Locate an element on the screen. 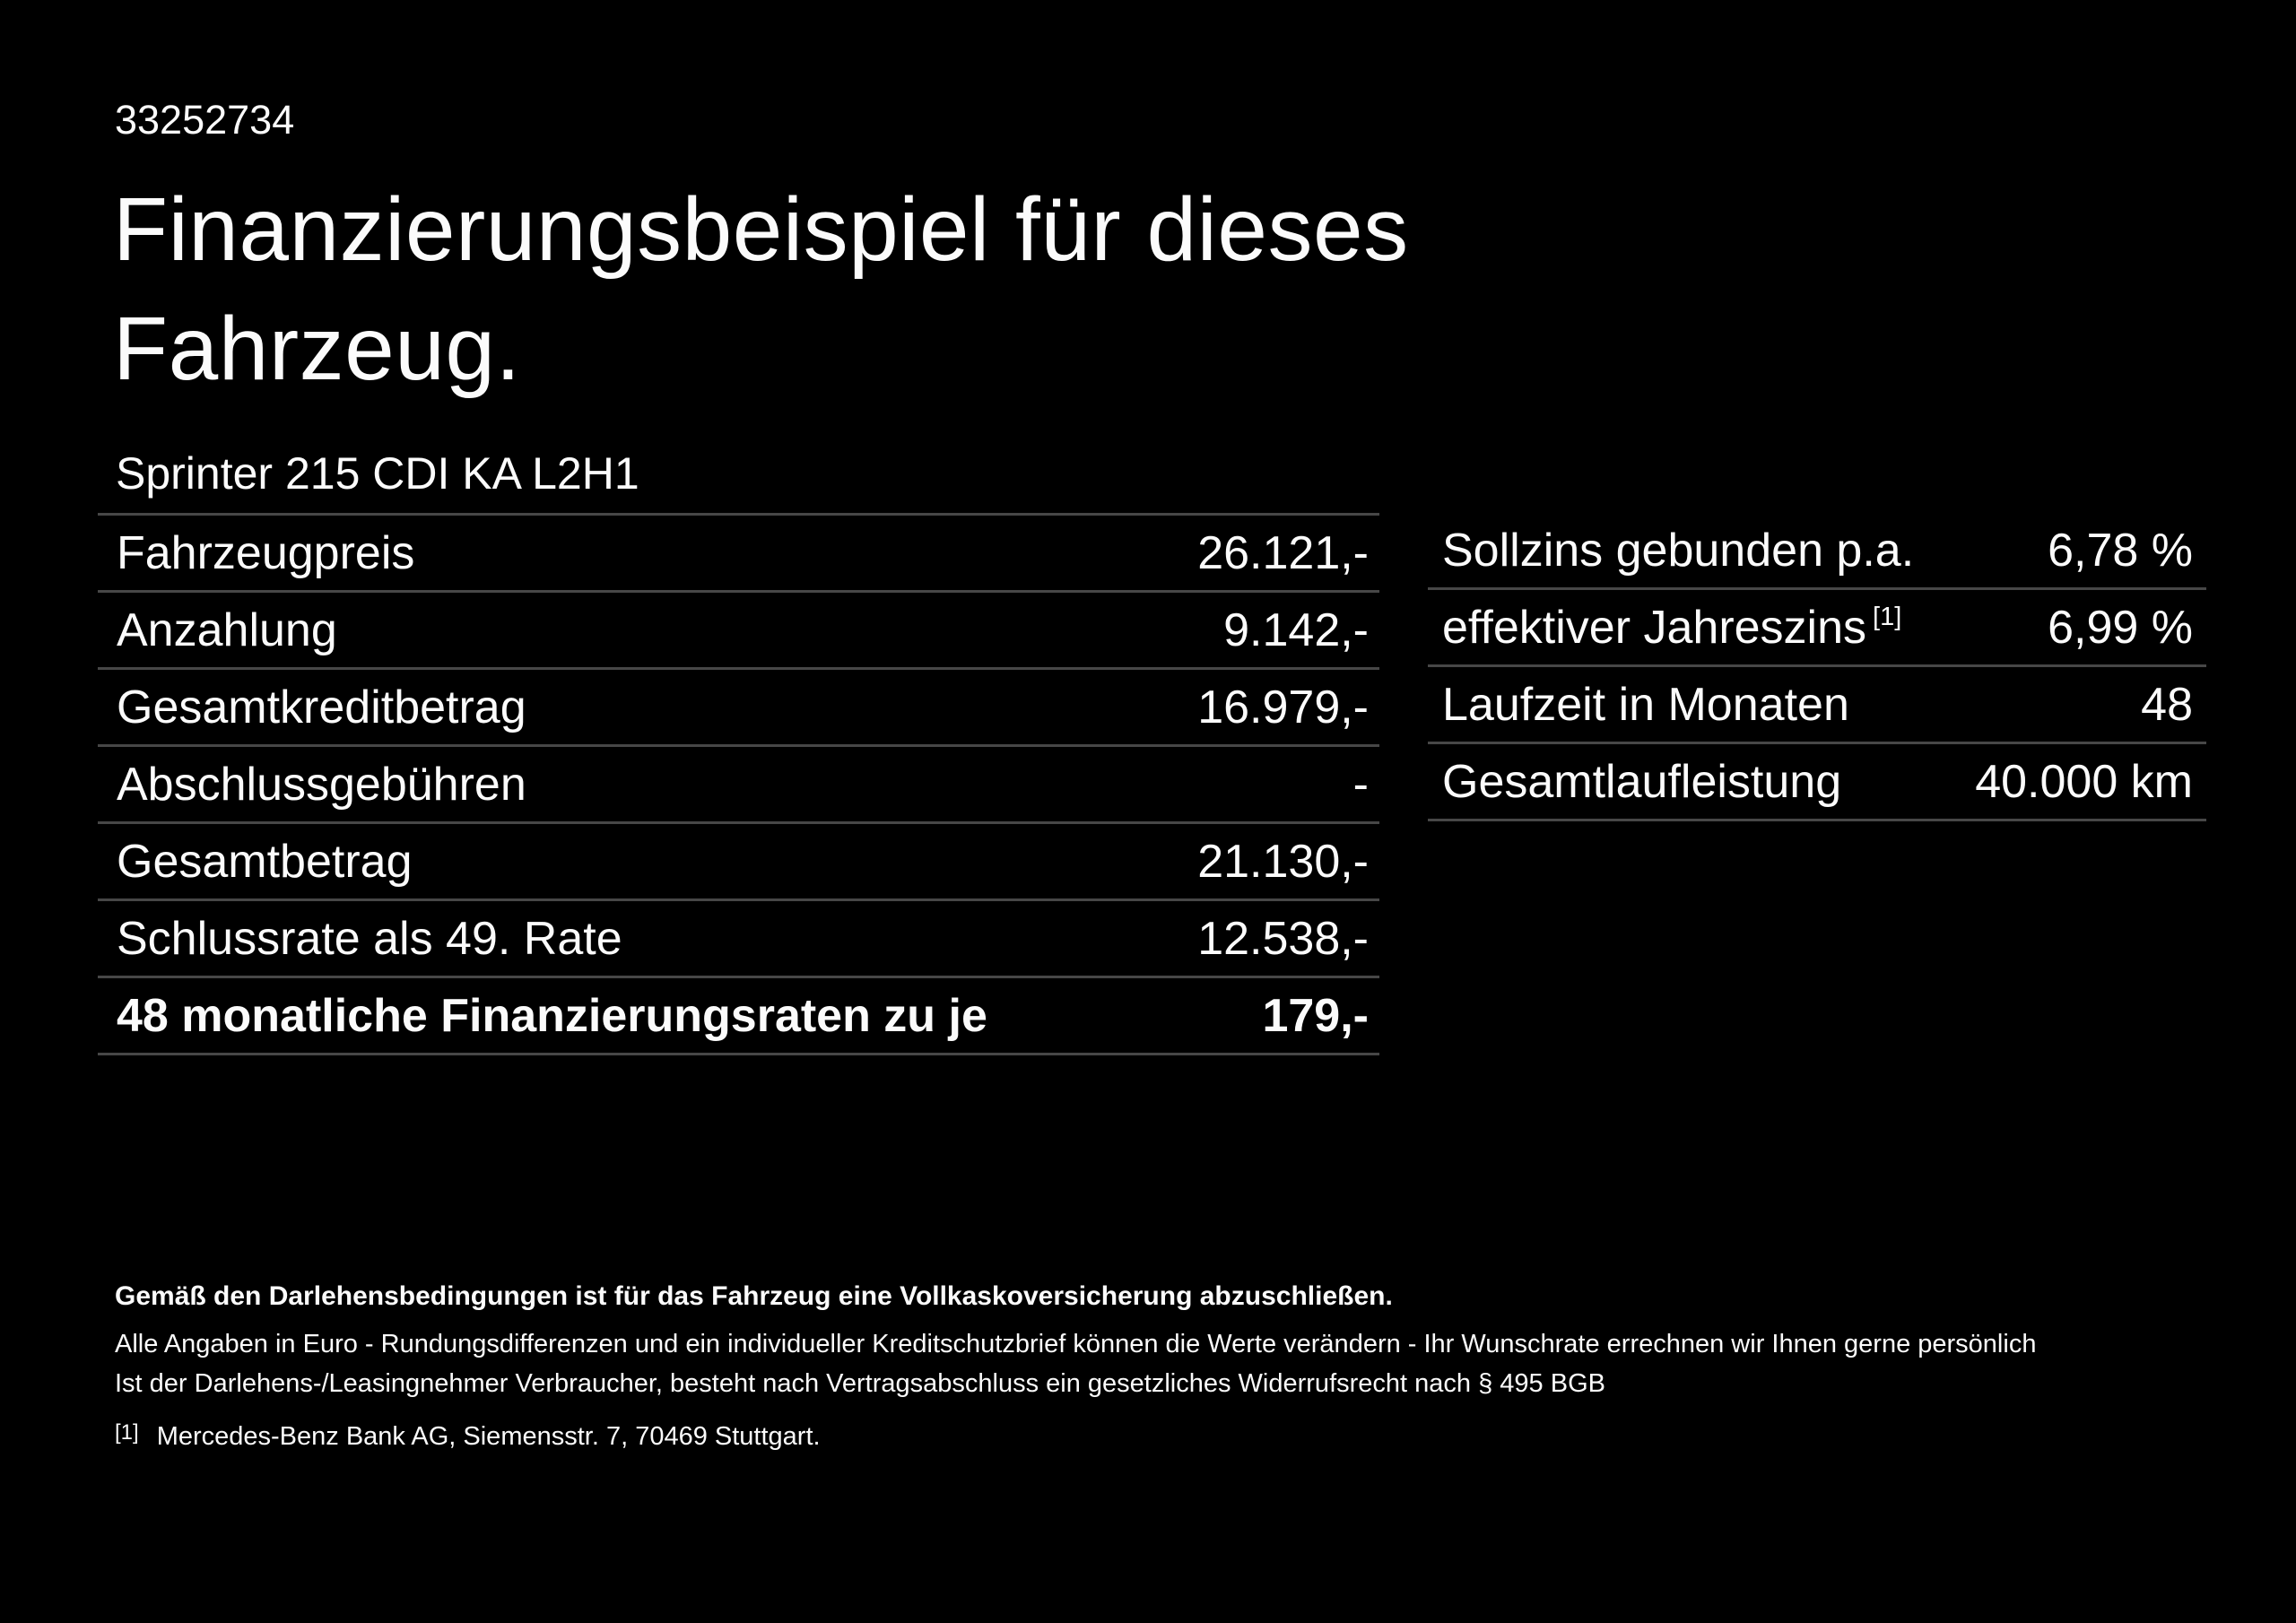 Image resolution: width=2296 pixels, height=1623 pixels. table-row-schlussrate: Schlussrate als 49. Rate 12.538,- is located at coordinates (738, 940).